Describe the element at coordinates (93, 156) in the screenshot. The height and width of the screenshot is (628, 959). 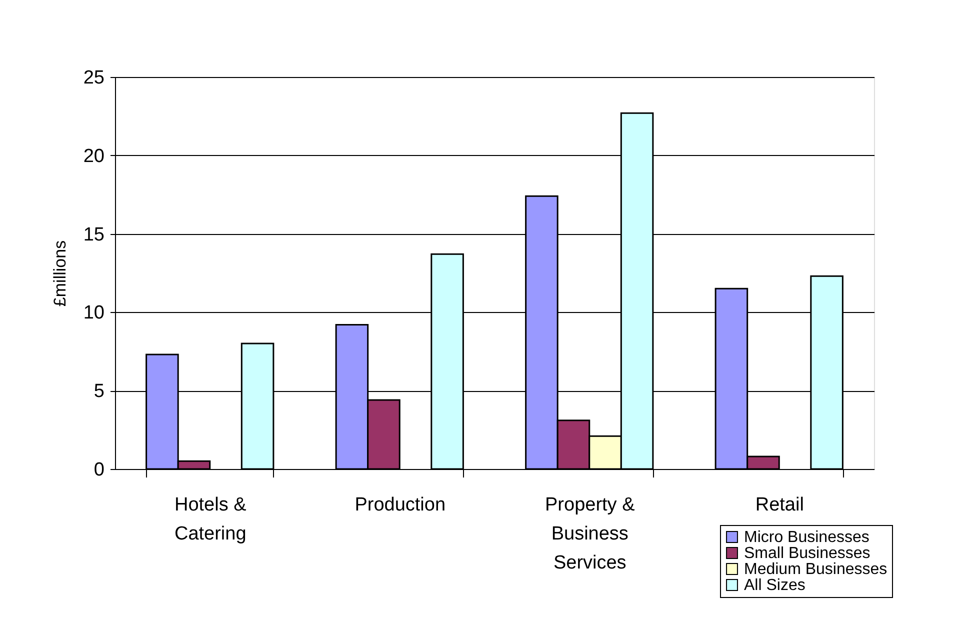
I see `y-tick-label: 20` at that location.